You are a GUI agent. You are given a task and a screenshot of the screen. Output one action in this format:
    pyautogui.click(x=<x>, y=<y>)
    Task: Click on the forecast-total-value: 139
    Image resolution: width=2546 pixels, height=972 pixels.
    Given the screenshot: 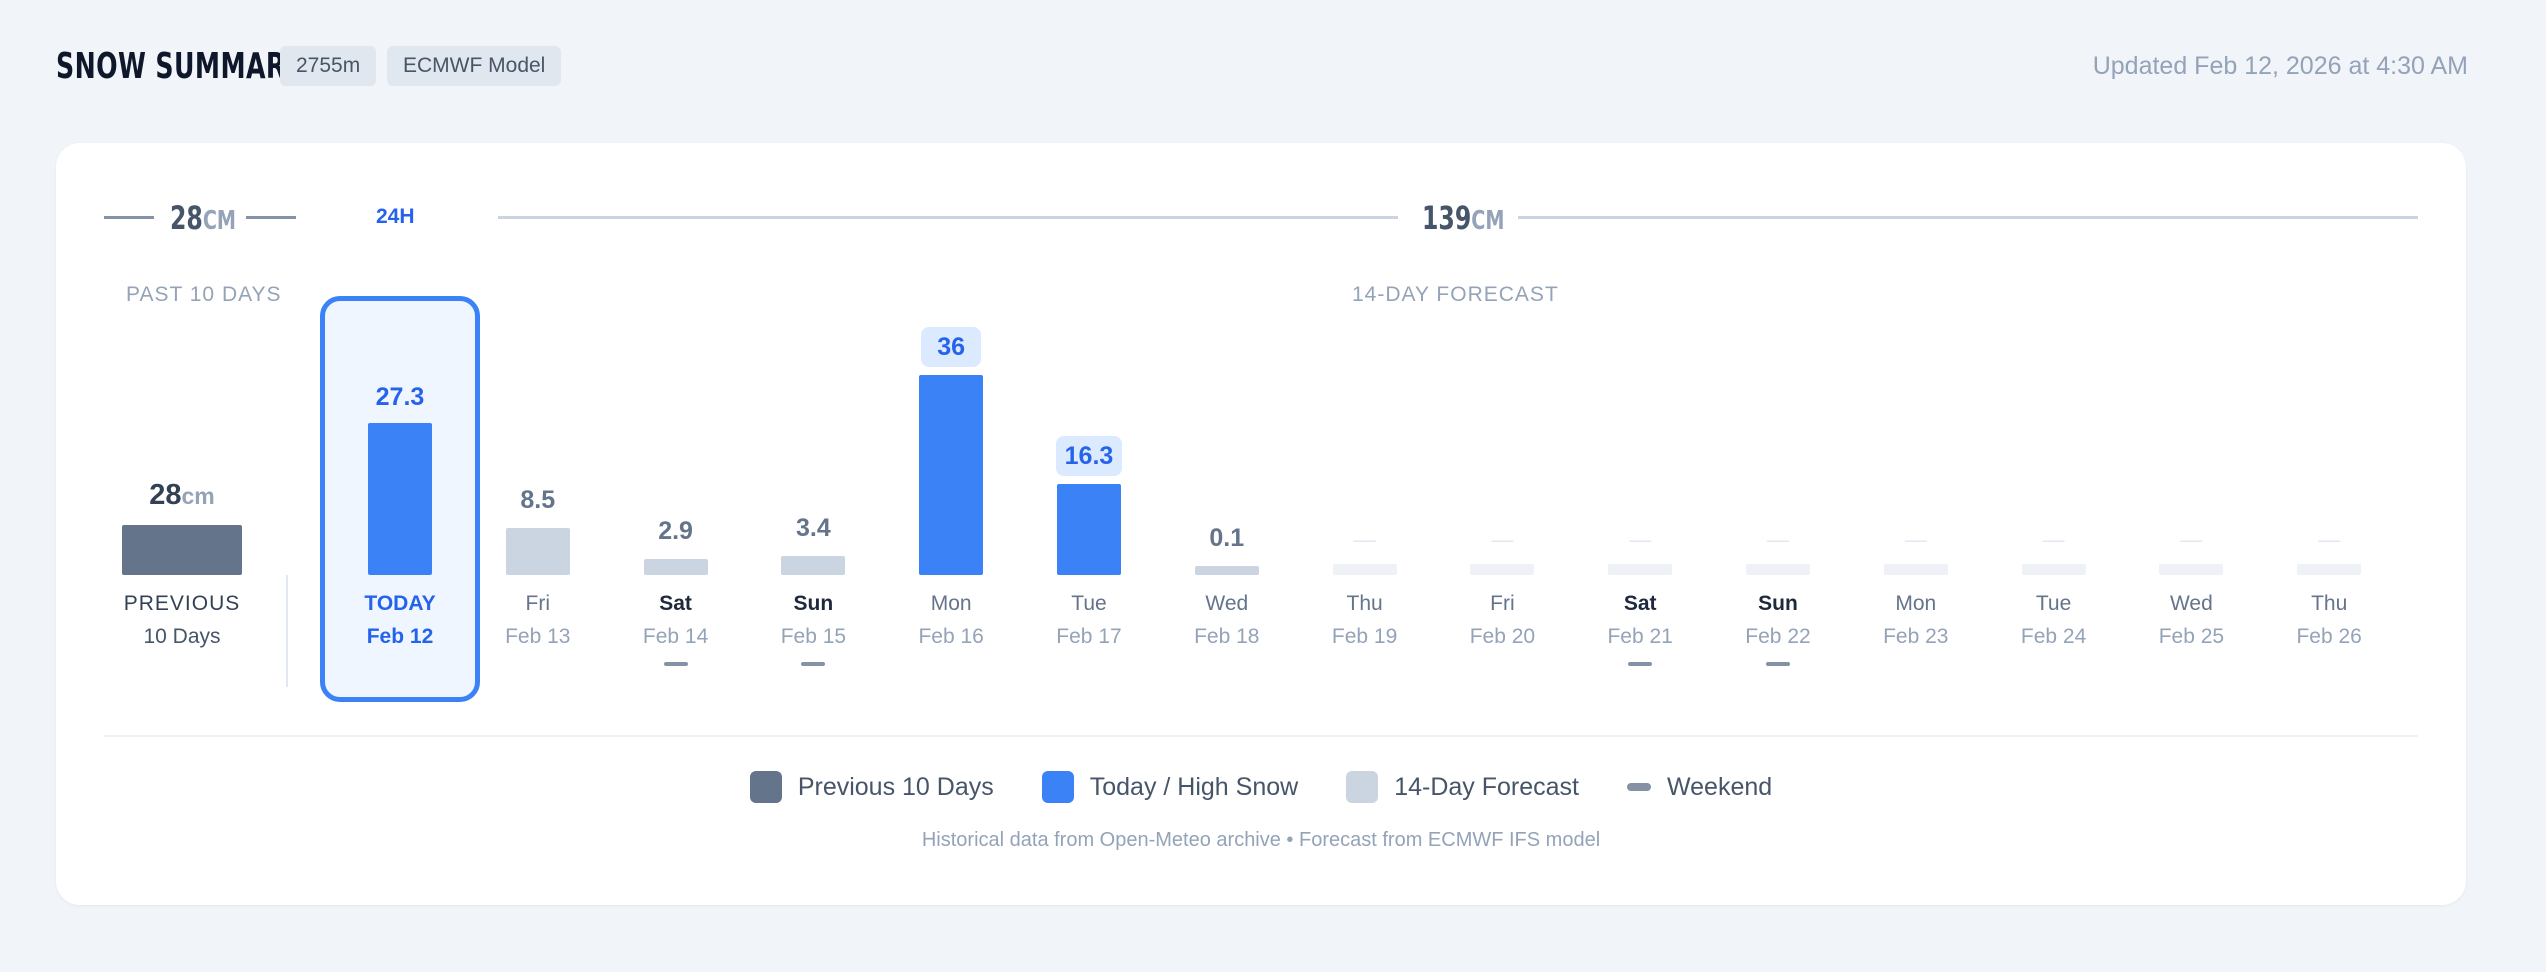 What is the action you would take?
    pyautogui.click(x=1447, y=218)
    